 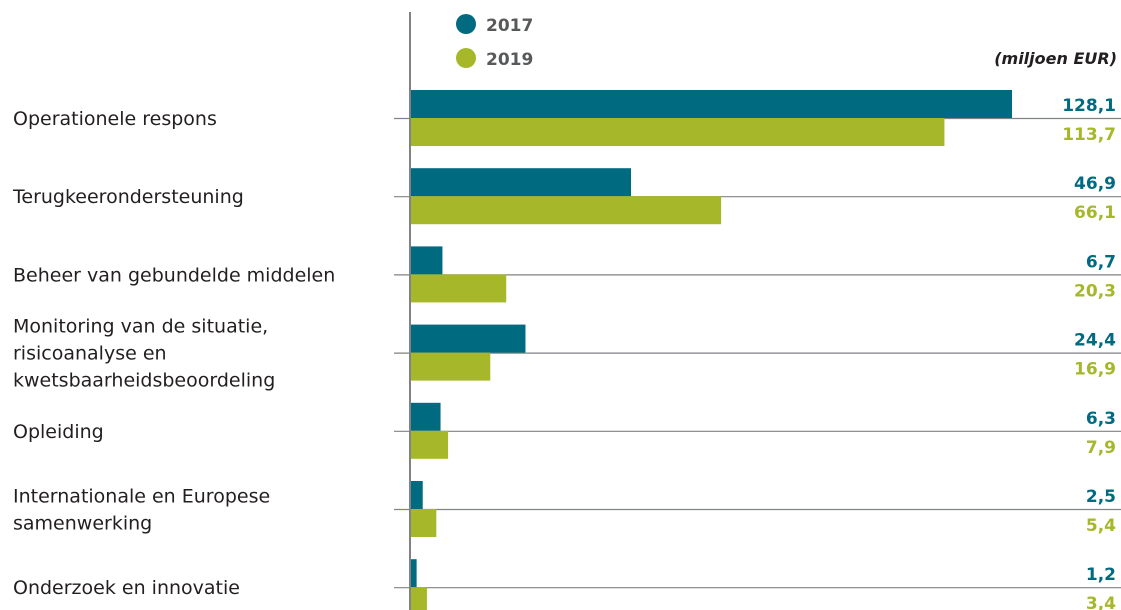 I want to click on value-label-2019: 20,3, so click(x=1095, y=291).